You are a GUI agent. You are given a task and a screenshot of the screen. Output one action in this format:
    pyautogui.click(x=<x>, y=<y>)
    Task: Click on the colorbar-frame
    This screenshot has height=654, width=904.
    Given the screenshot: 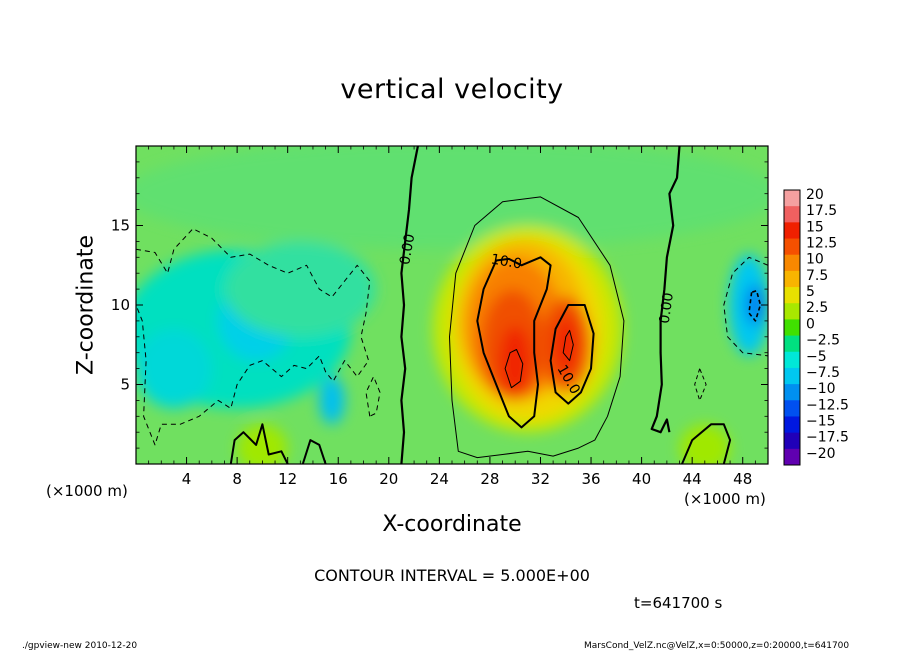 What is the action you would take?
    pyautogui.click(x=792, y=327)
    